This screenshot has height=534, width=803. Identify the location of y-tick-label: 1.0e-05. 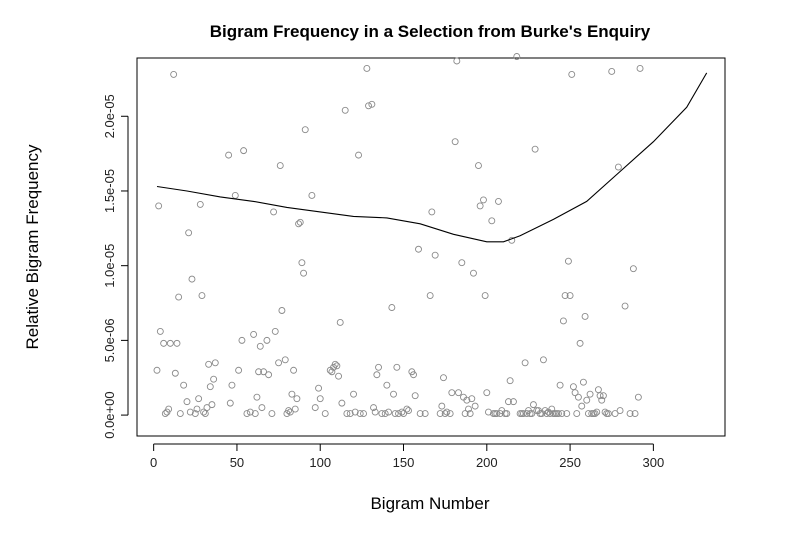
(109, 266).